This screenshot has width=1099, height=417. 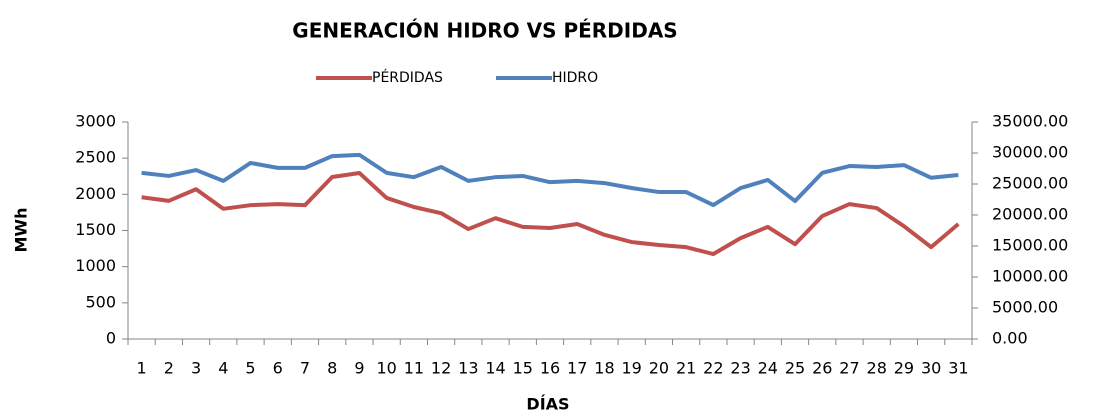 I want to click on chart-title: GENERACIÓN HIDRO VS PÉRDIDAS, so click(x=484, y=31).